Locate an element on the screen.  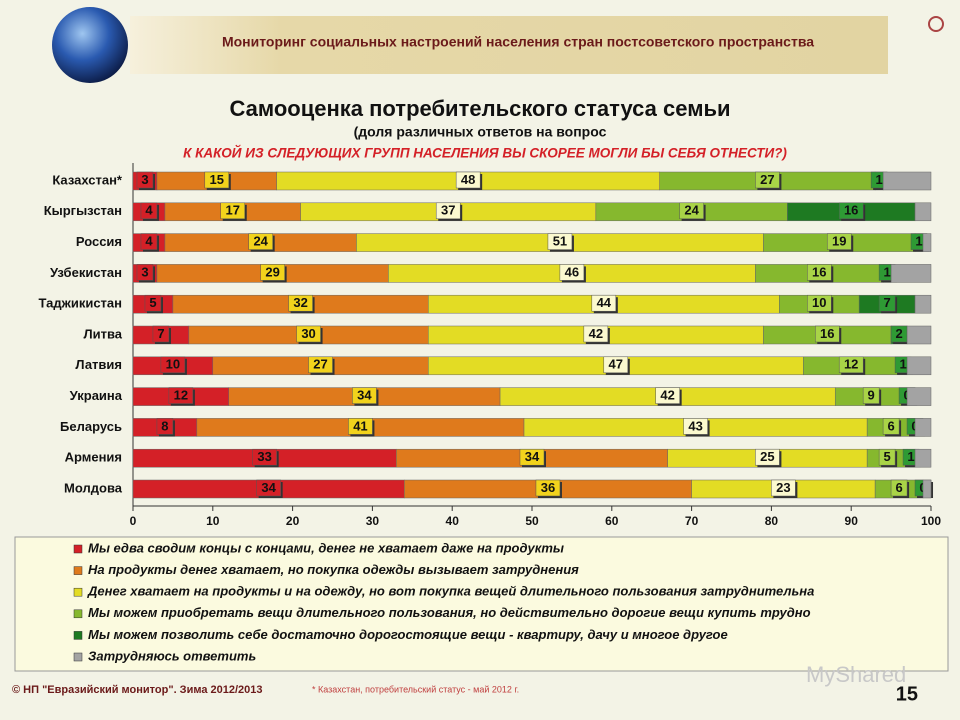
x-tick-label: 30 is located at coordinates (373, 521).